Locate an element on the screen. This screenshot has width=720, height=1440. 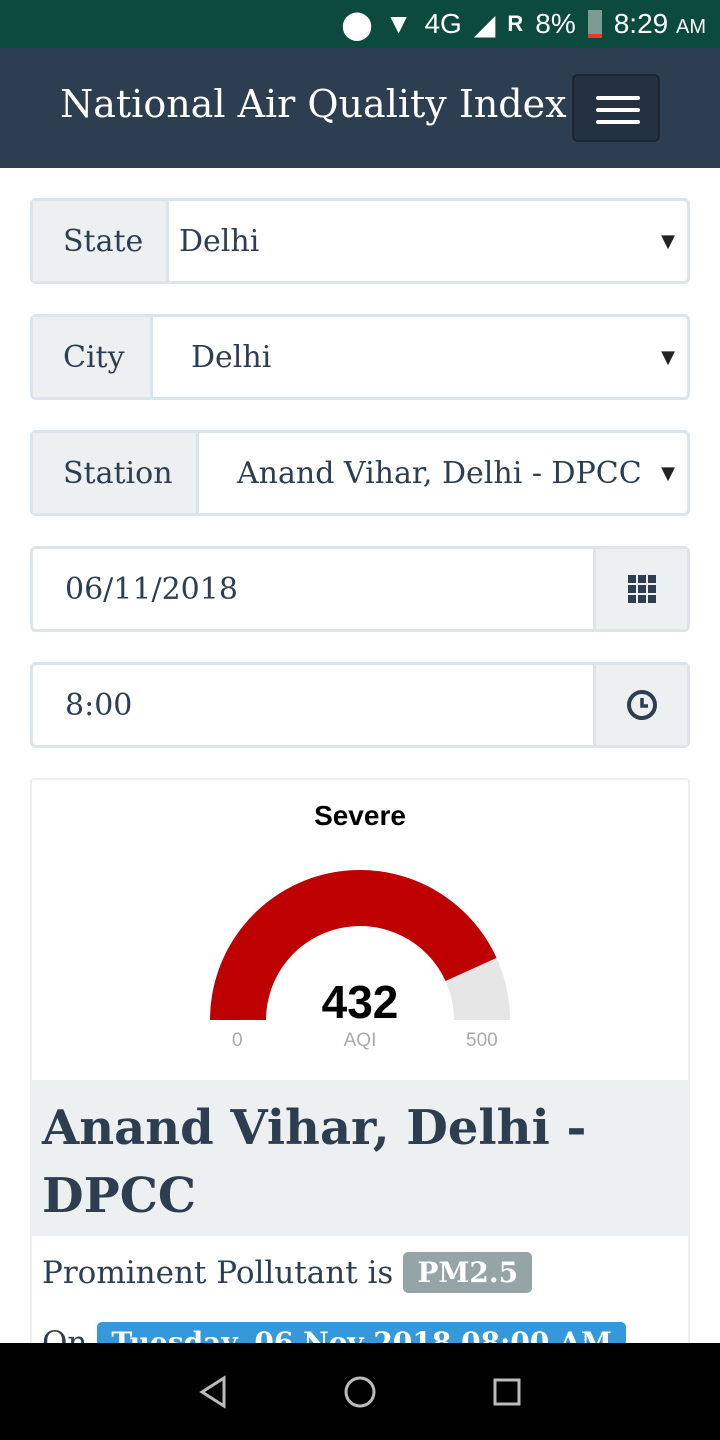
city-label: City is located at coordinates (93, 357).